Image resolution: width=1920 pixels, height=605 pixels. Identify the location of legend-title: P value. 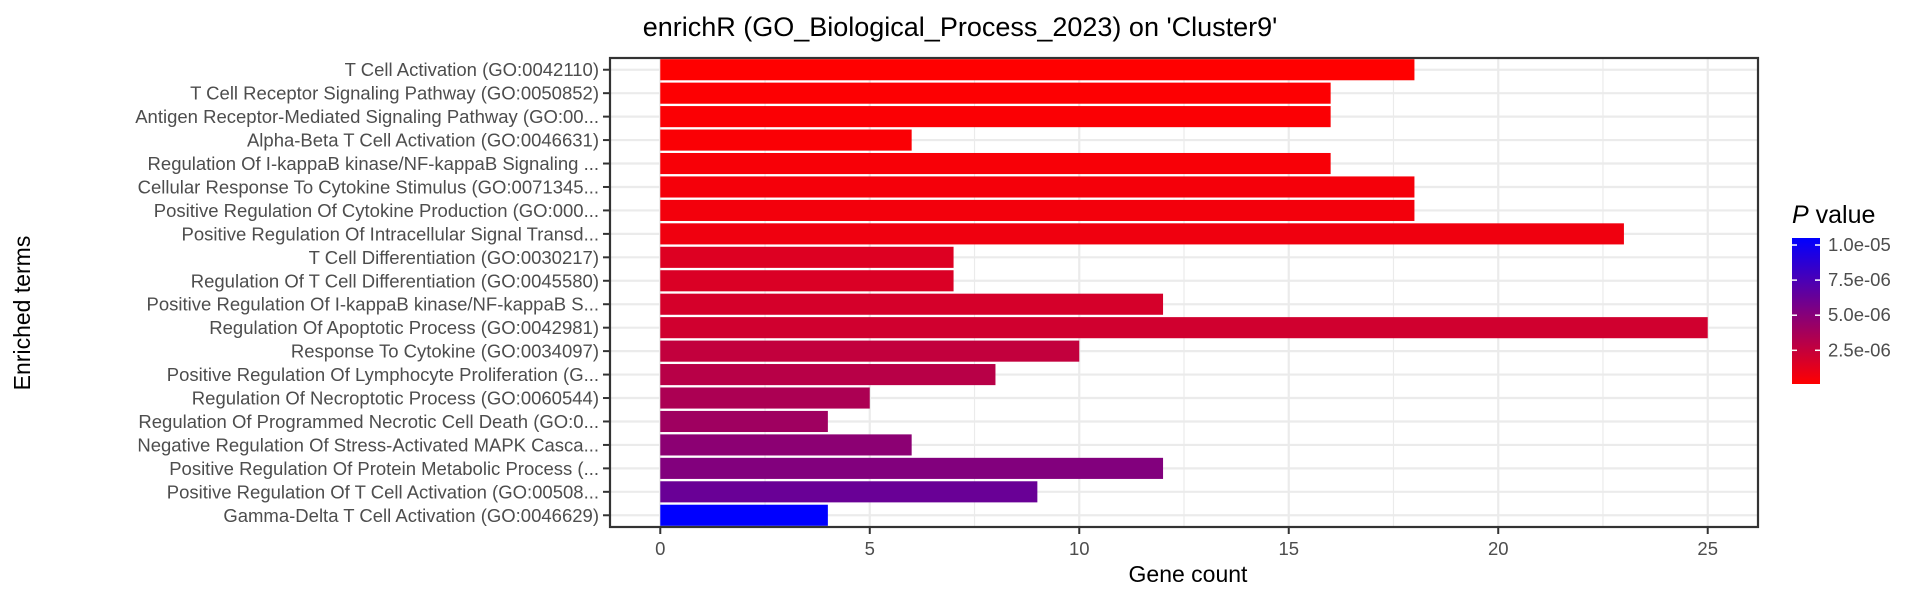
(1833, 215).